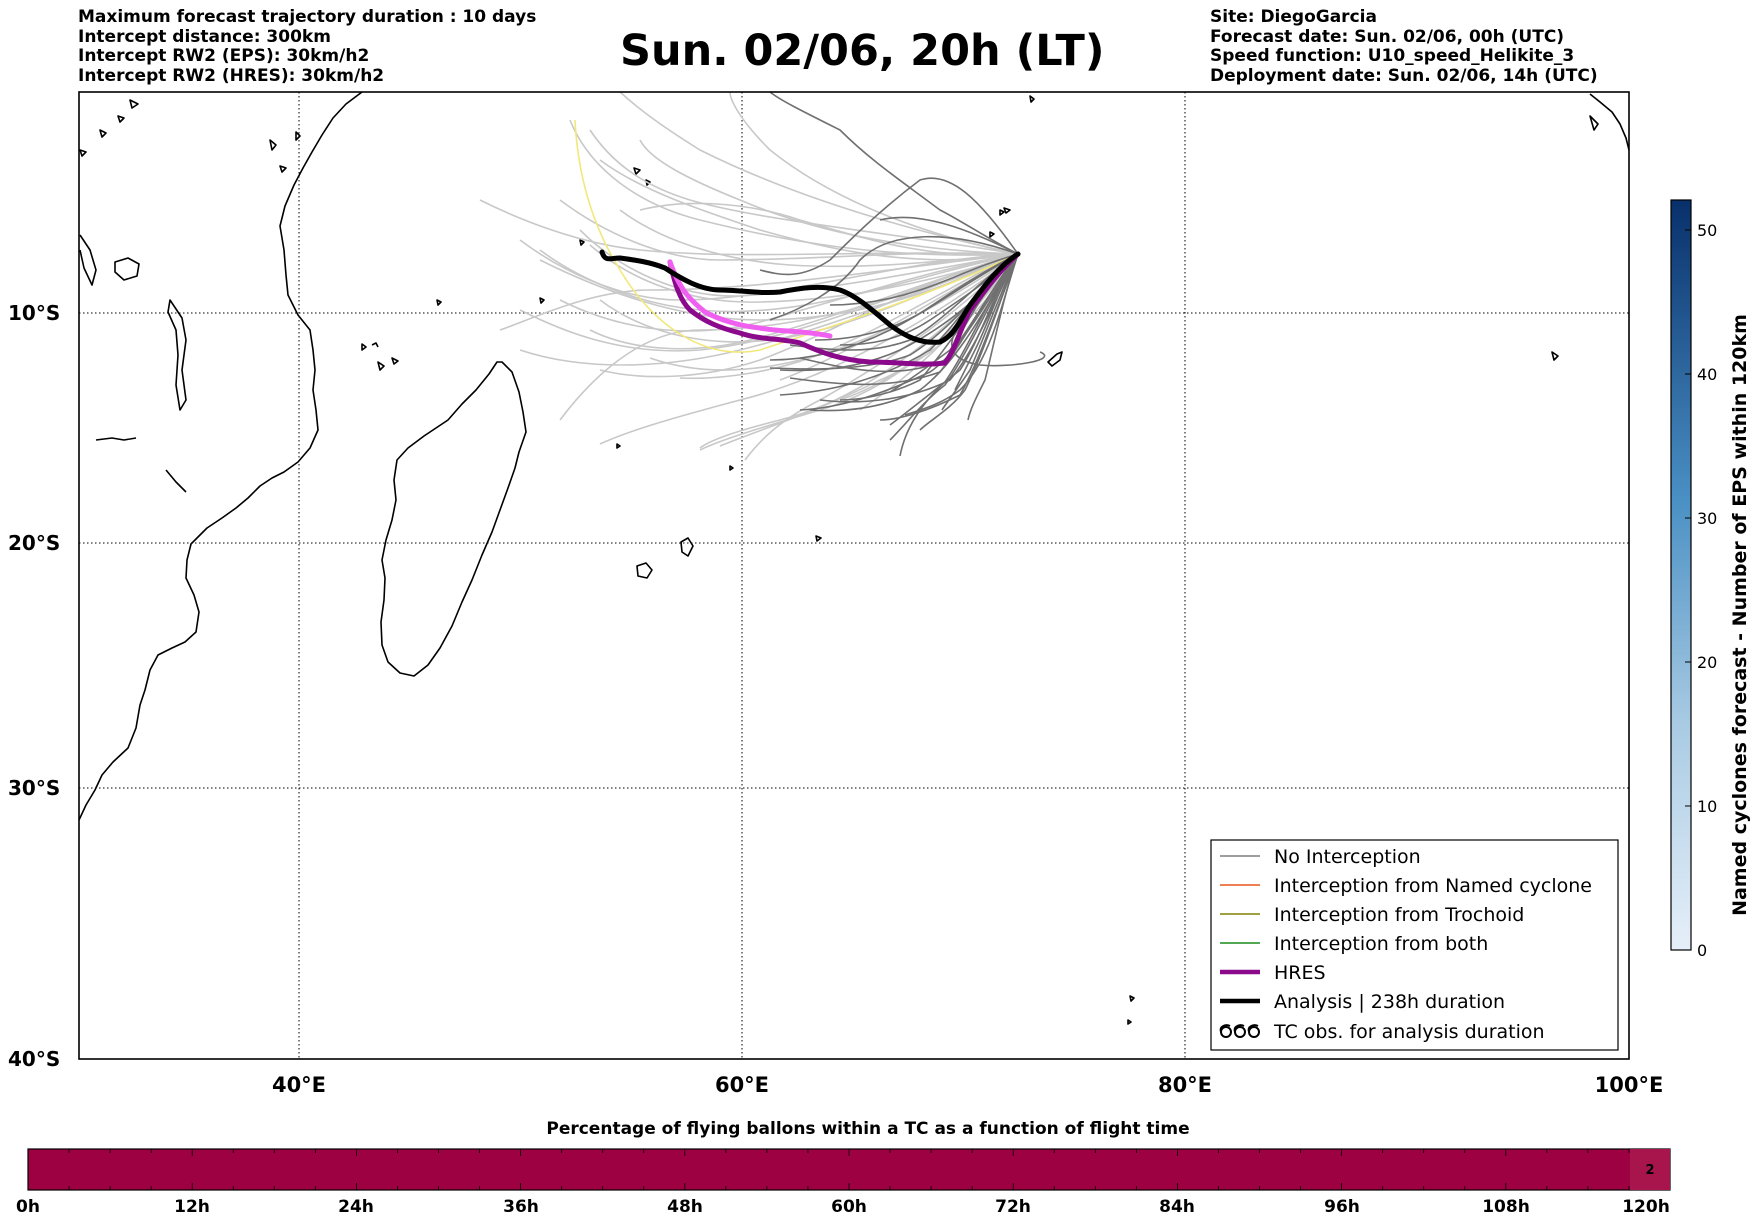 The height and width of the screenshot is (1223, 1754). I want to click on deployment-date-text: Deployment date: Sun. 02/06, 14h (UTC), so click(1404, 75).